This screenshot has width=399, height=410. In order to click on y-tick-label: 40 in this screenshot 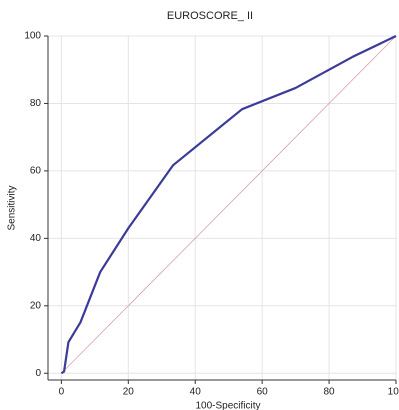, I will do `click(36, 238)`.